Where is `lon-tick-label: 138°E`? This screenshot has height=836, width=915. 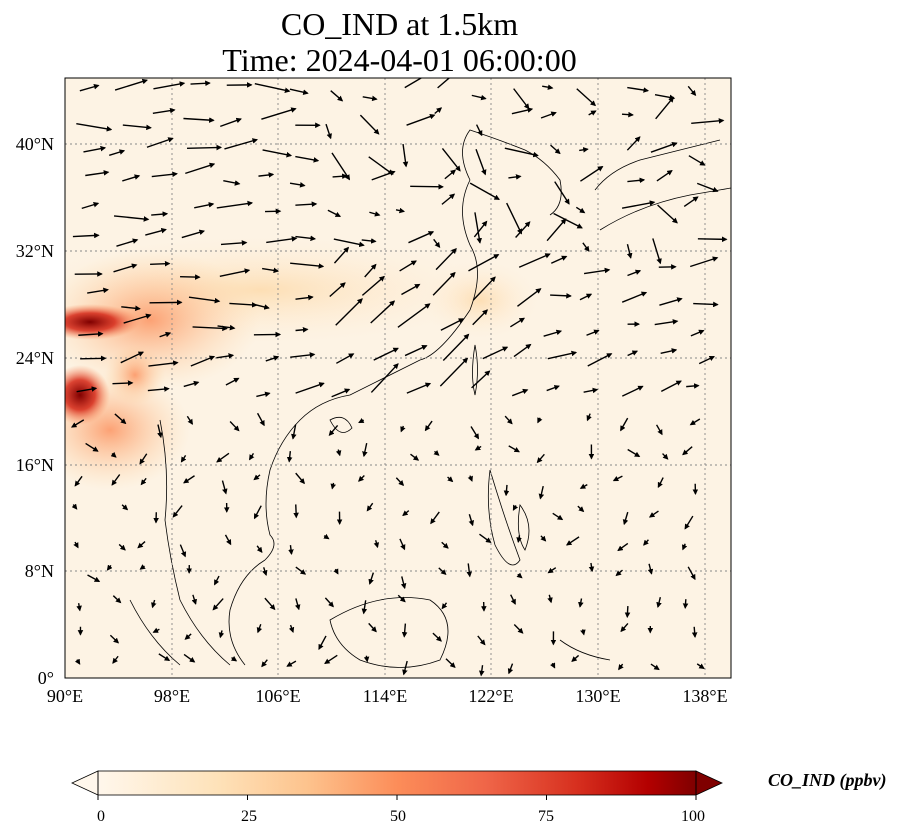 lon-tick-label: 138°E is located at coordinates (705, 696).